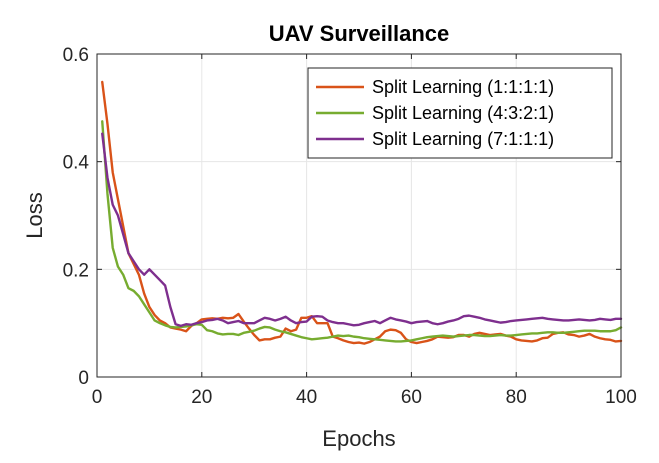 The height and width of the screenshot is (463, 659). Describe the element at coordinates (621, 397) in the screenshot. I see `x-tick-label: 100` at that location.